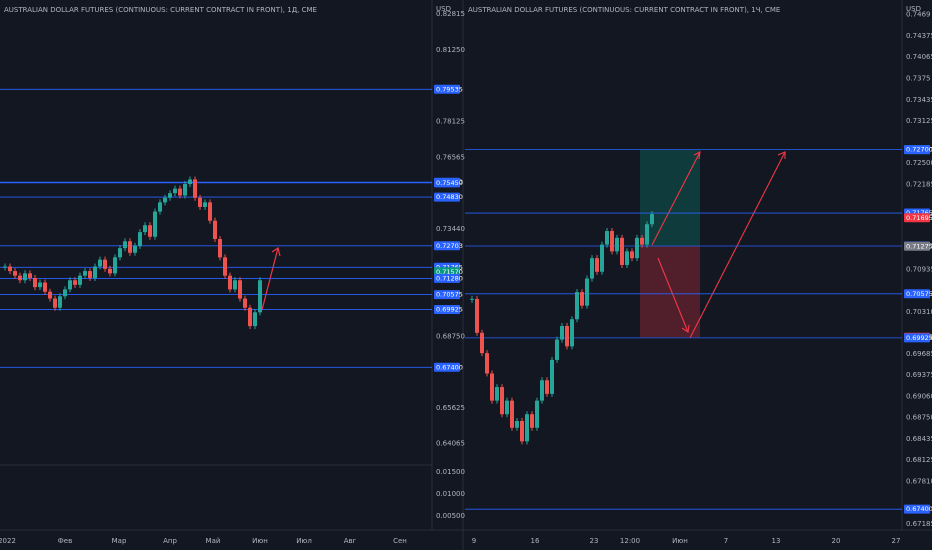  What do you see at coordinates (400, 541) in the screenshot?
I see `time-label: Сен` at bounding box center [400, 541].